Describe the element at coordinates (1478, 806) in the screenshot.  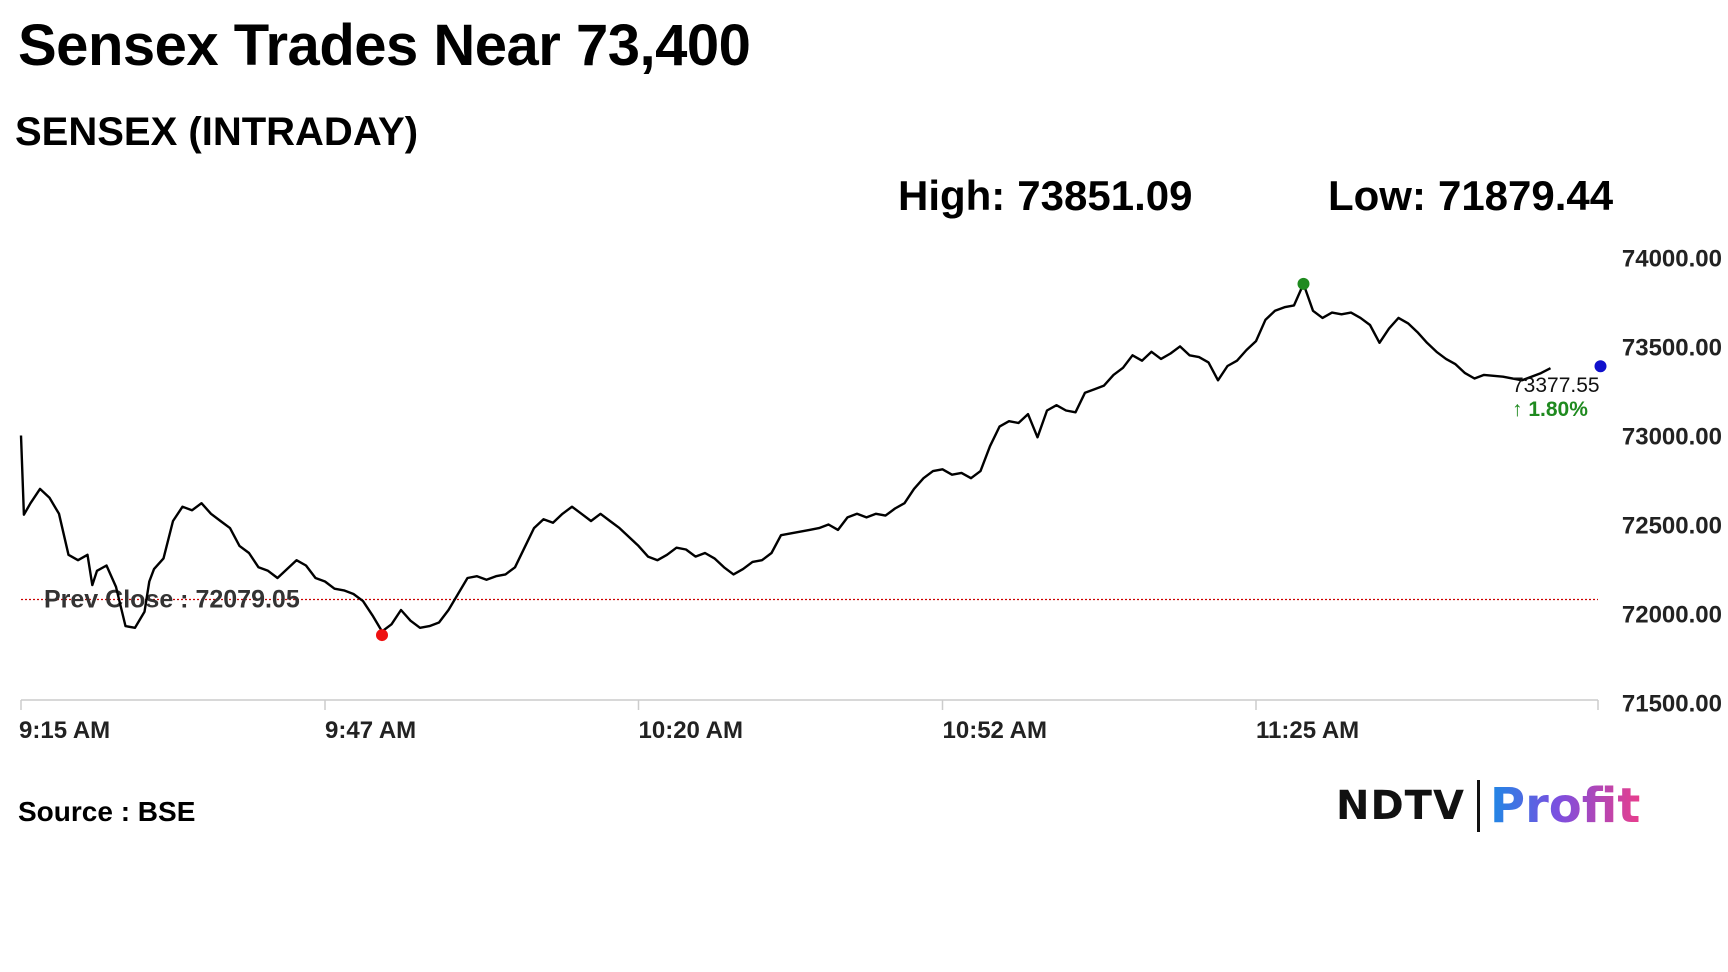
I see `logo-divider` at that location.